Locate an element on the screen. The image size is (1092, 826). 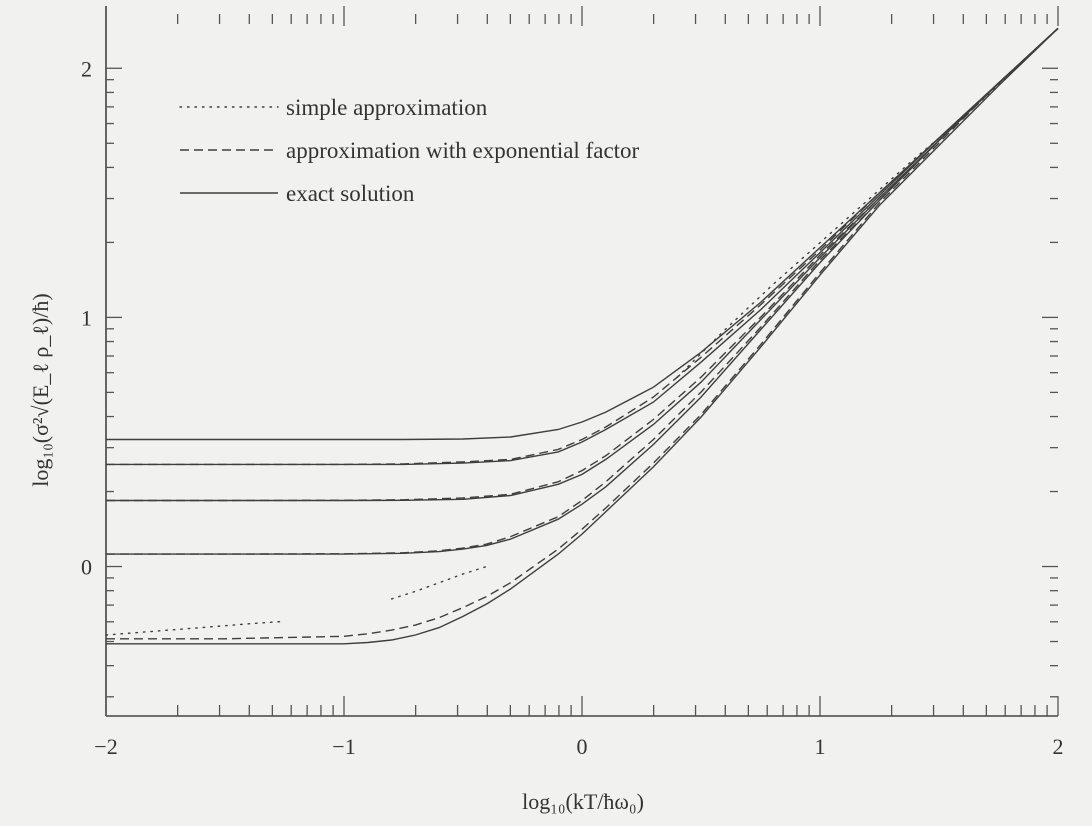
y-axis-title: log₁₀(σ²√(E_ℓ ρ_ℓ)/ħ) is located at coordinates (40, 389).